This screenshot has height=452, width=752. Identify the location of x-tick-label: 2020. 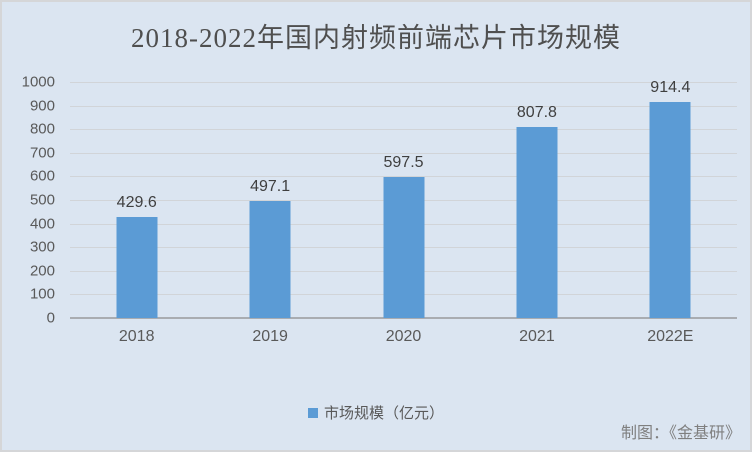
(403, 336).